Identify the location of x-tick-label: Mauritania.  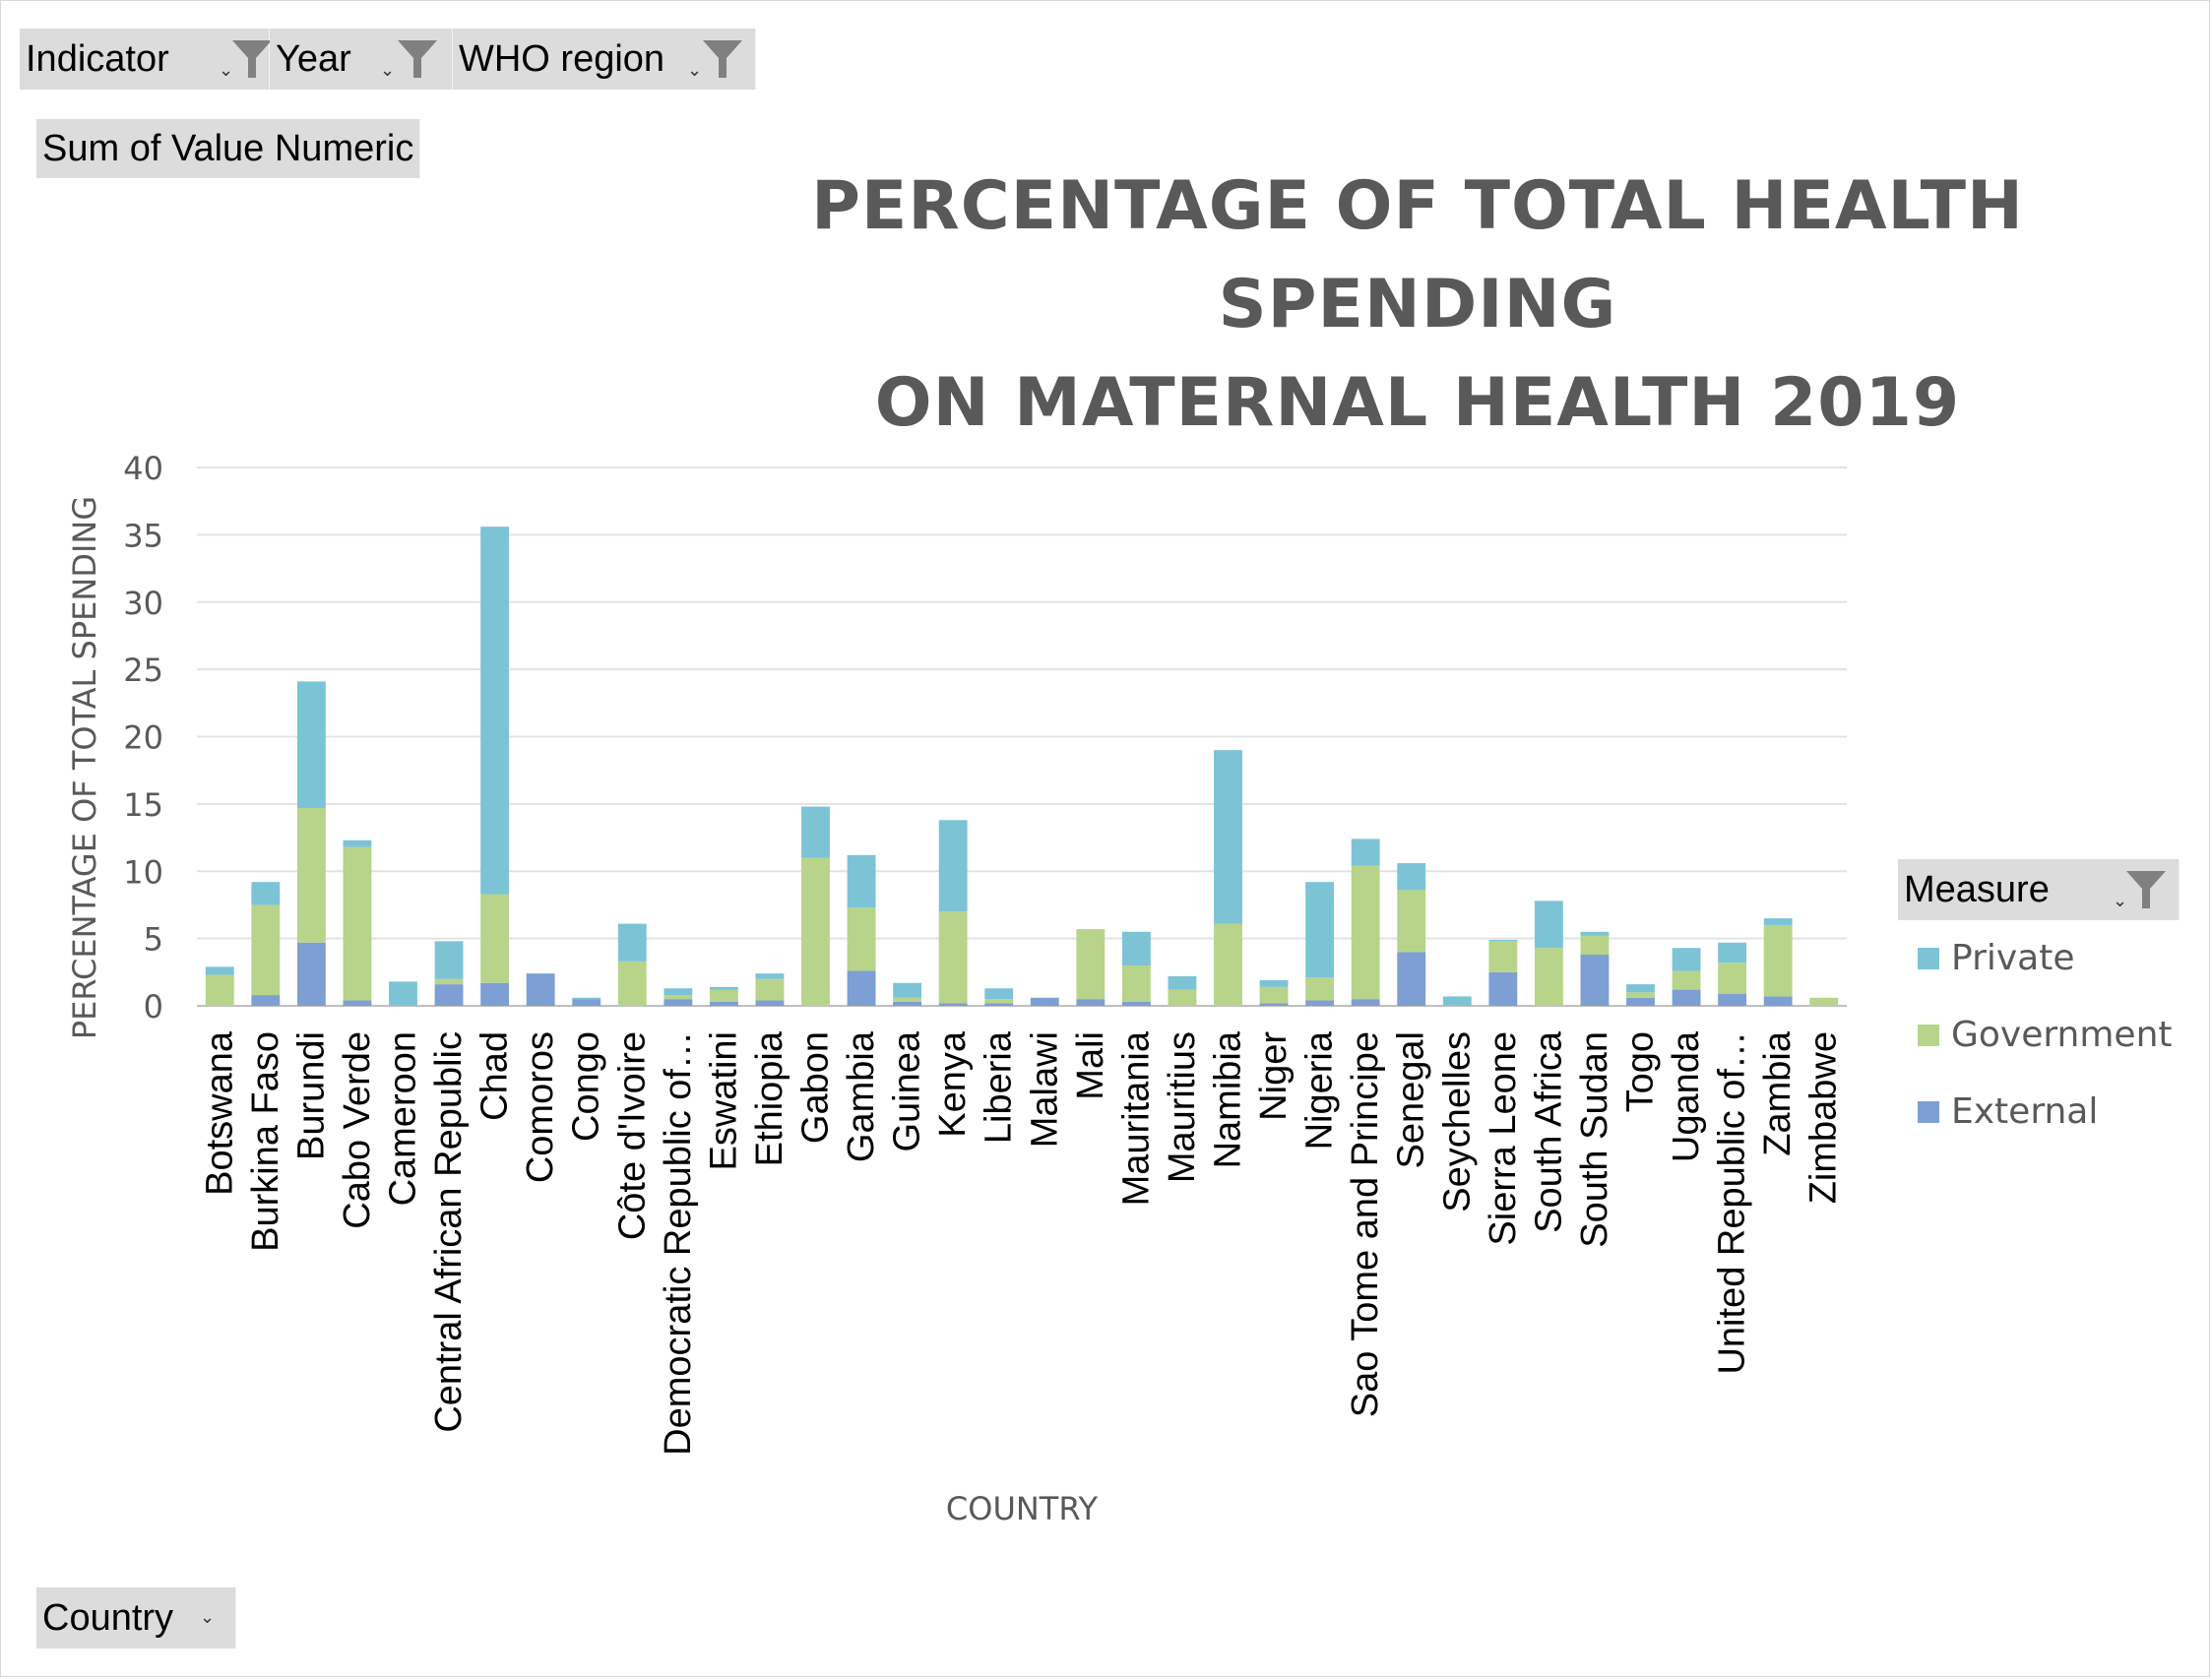
(1136, 1118).